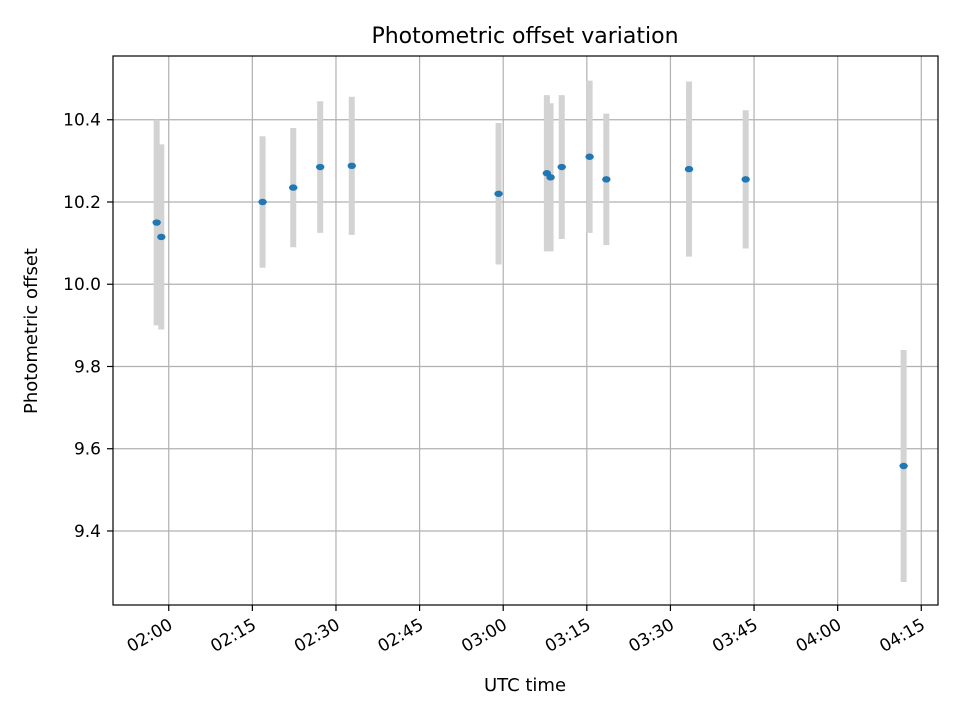  What do you see at coordinates (82, 285) in the screenshot?
I see `y-tick-label: 10.0` at bounding box center [82, 285].